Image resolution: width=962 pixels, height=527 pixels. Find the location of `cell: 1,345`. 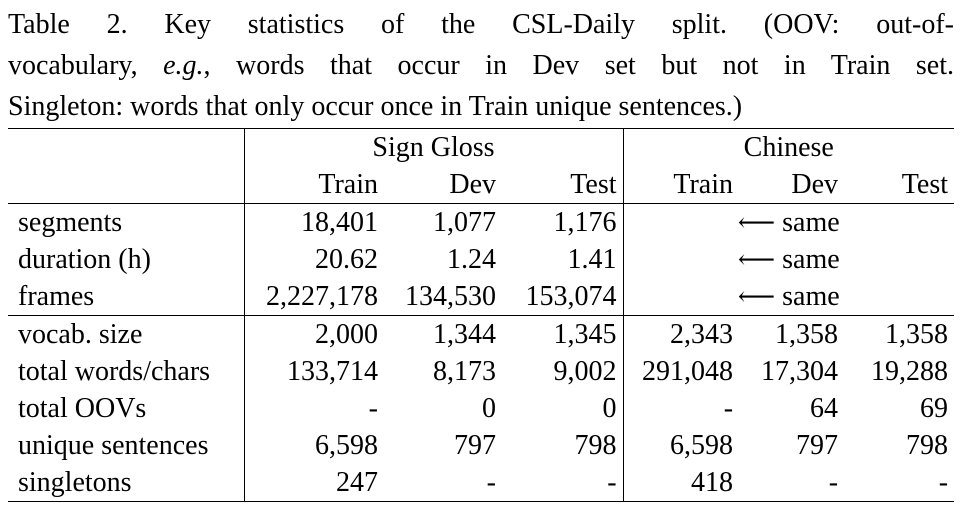

cell: 1,345 is located at coordinates (563, 334).